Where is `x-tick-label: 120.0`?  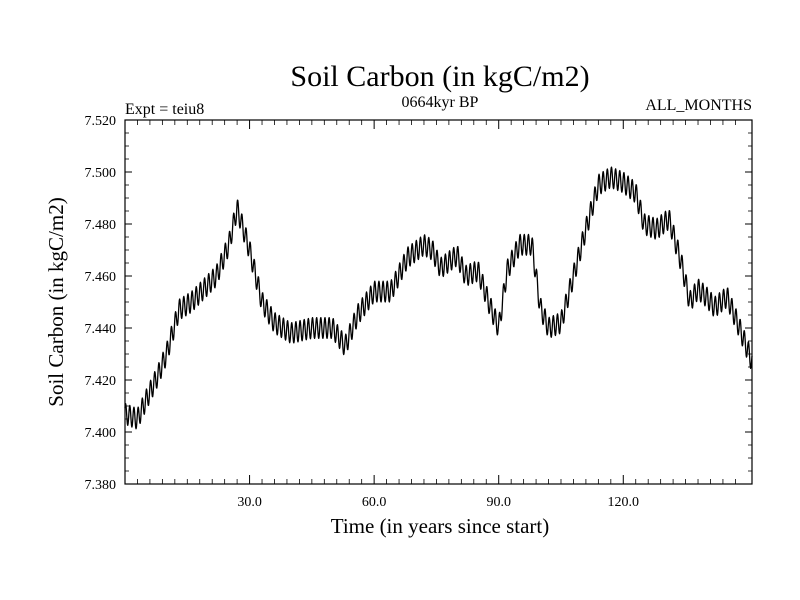
x-tick-label: 120.0 is located at coordinates (624, 502).